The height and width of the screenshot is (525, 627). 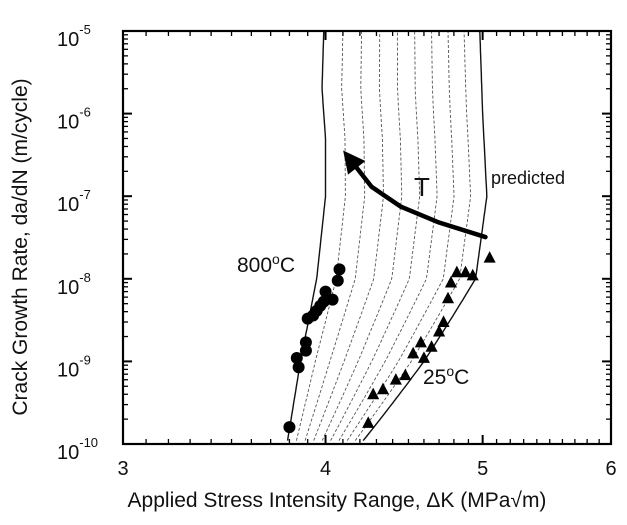 I want to click on predicted-label: predicted, so click(x=528, y=178).